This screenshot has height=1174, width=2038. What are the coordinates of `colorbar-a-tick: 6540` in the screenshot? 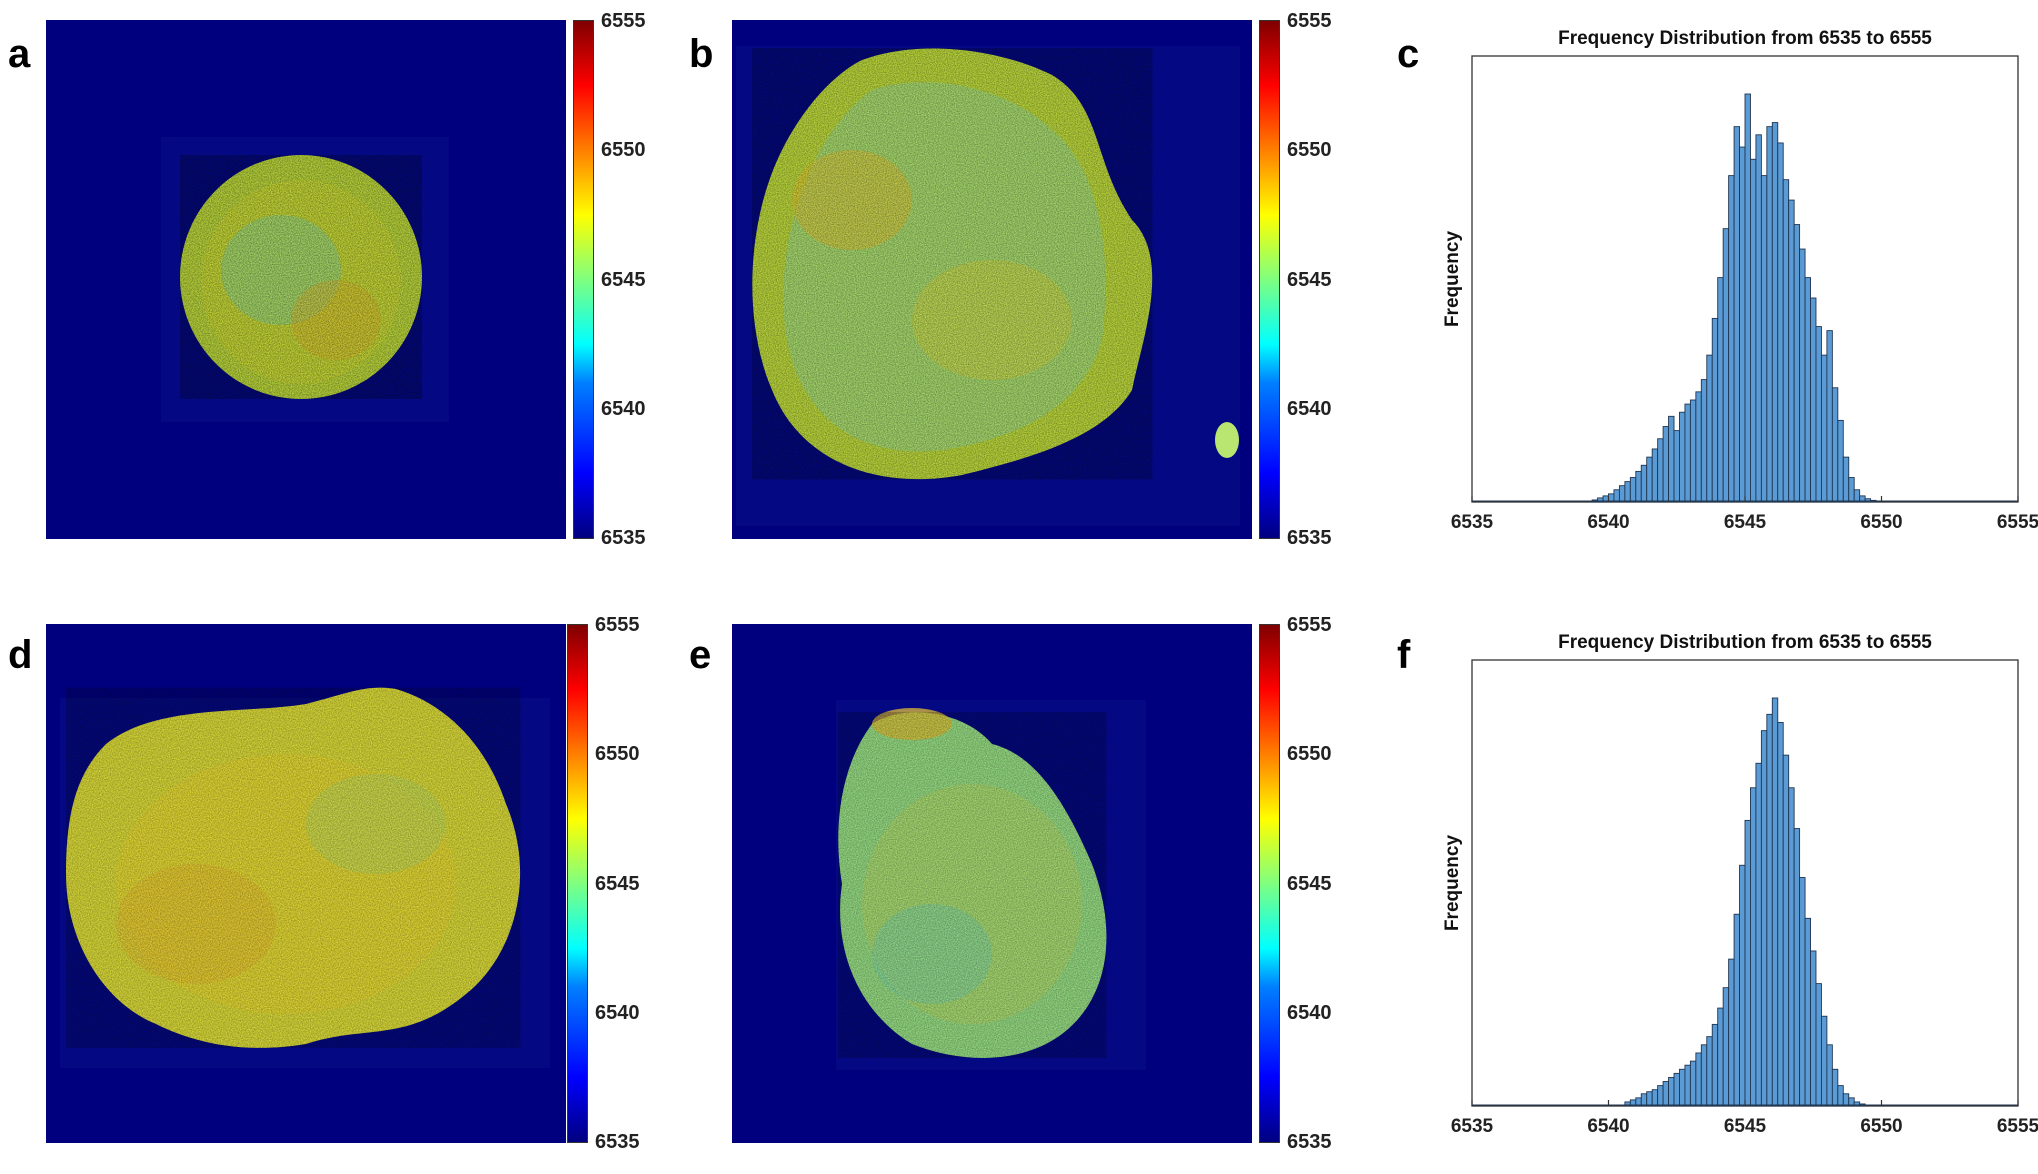 It's located at (623, 408).